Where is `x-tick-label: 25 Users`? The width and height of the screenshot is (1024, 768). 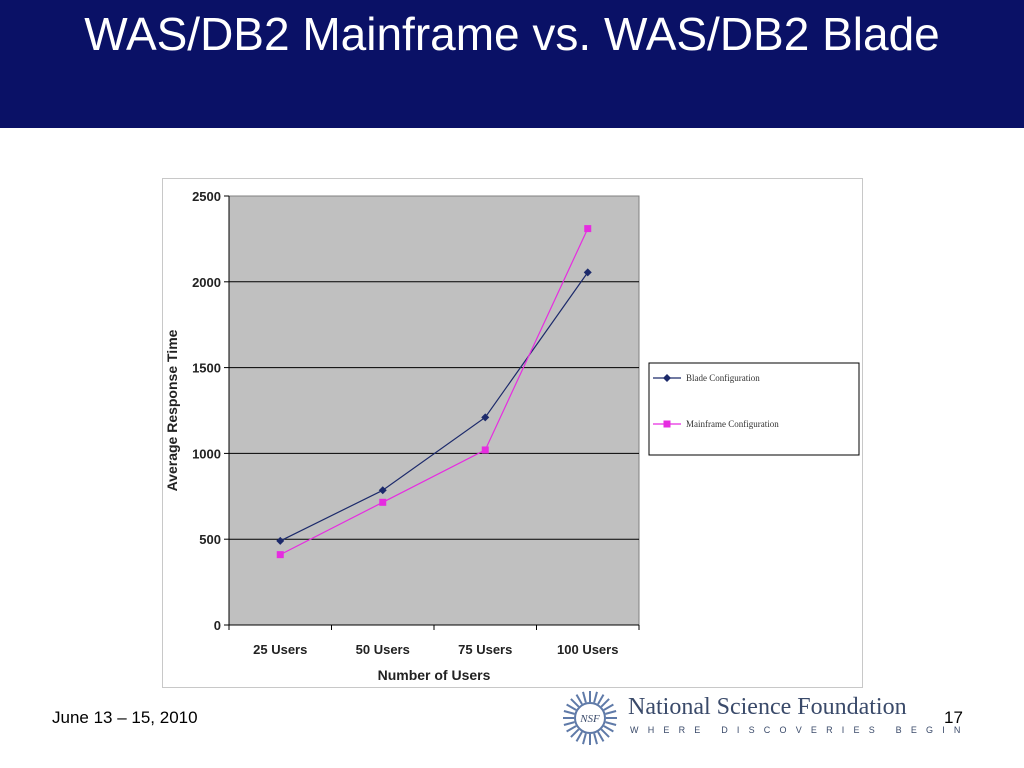 x-tick-label: 25 Users is located at coordinates (280, 649).